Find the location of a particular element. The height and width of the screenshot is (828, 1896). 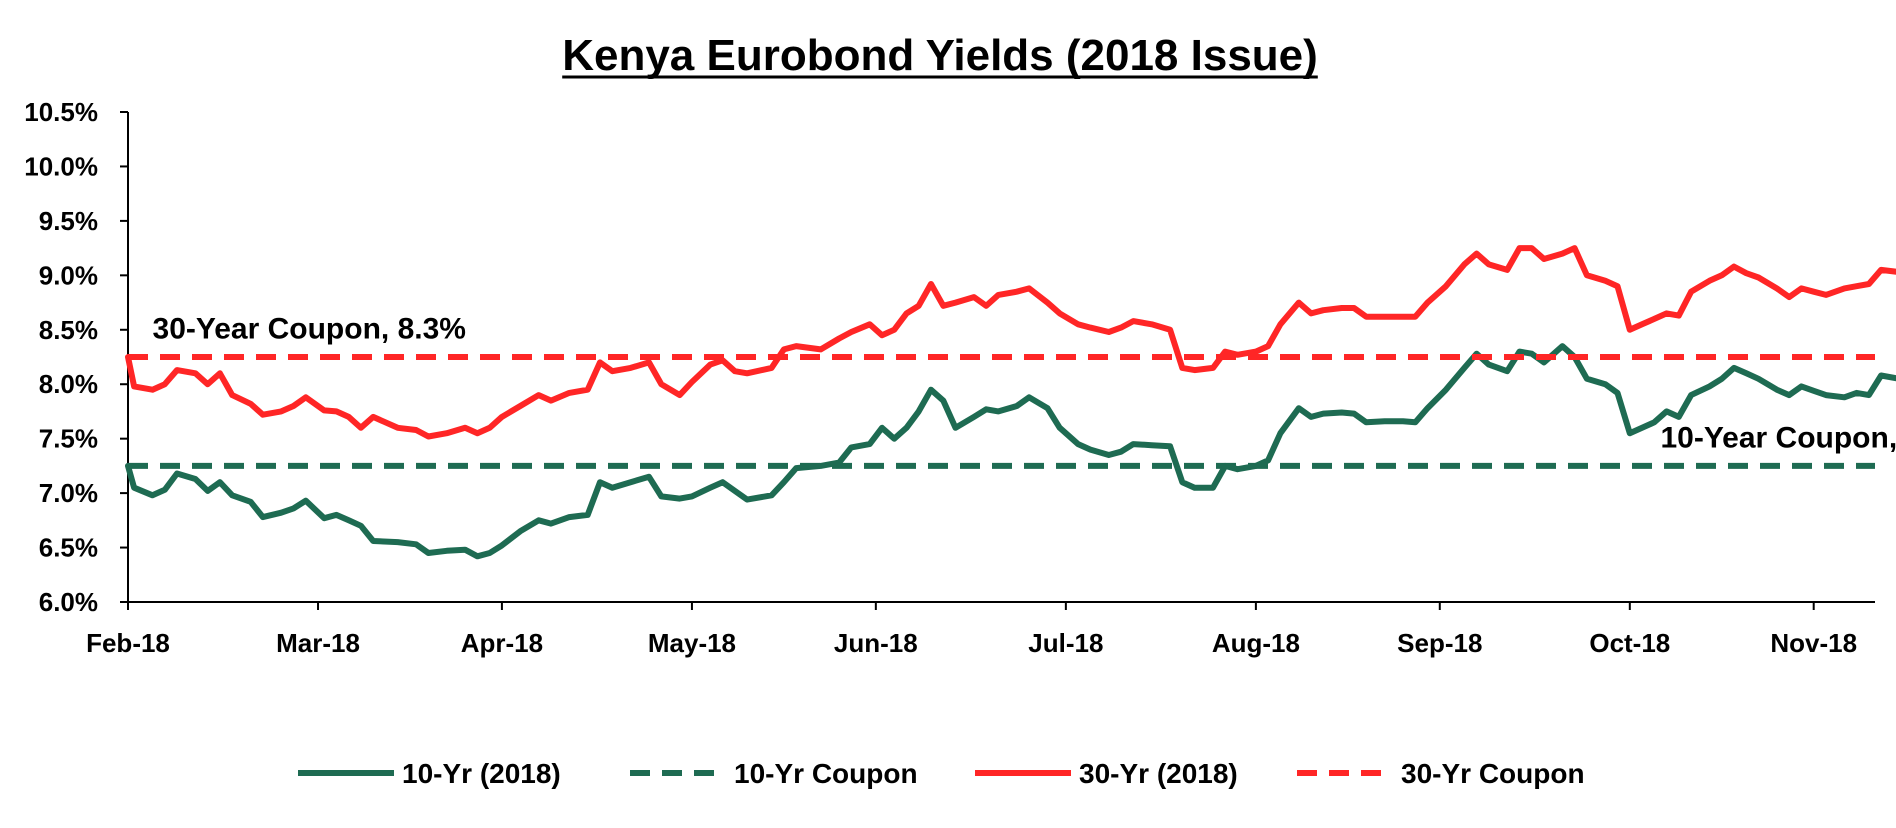

x-tick-label: May-18 is located at coordinates (692, 643).